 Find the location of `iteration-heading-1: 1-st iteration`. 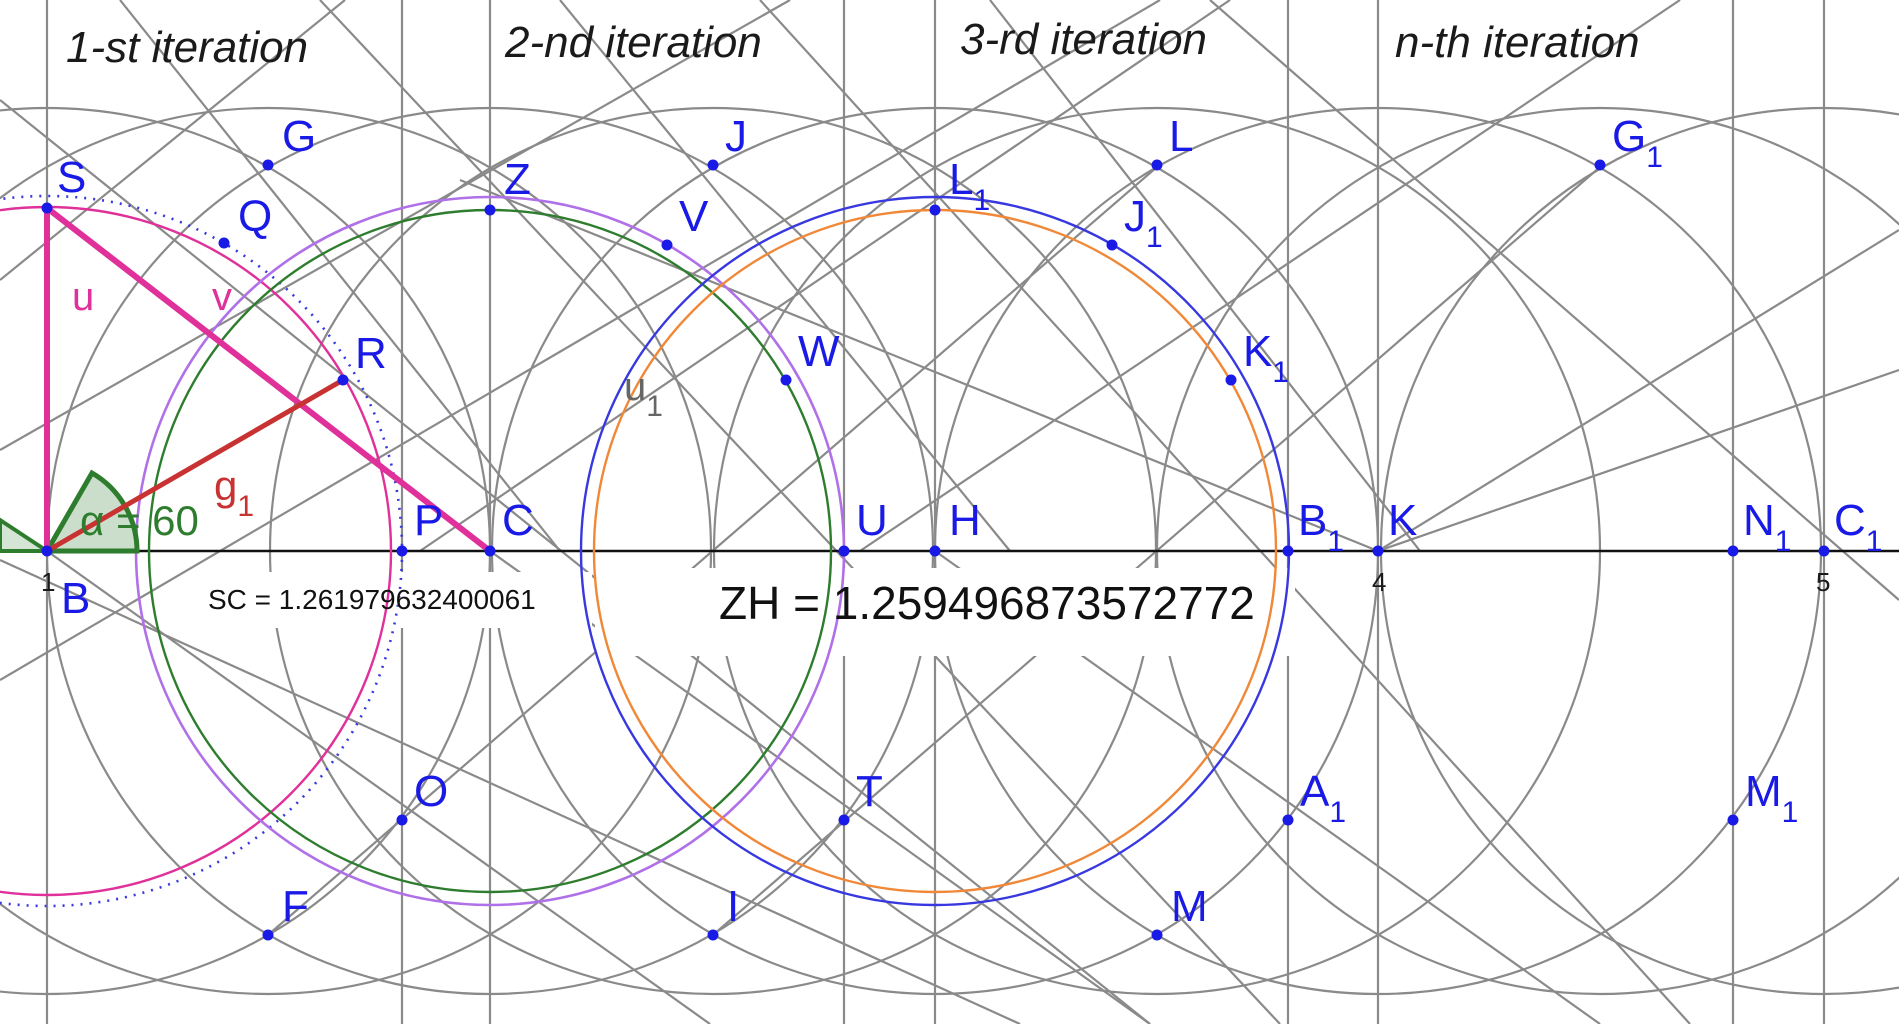

iteration-heading-1: 1-st iteration is located at coordinates (187, 47).